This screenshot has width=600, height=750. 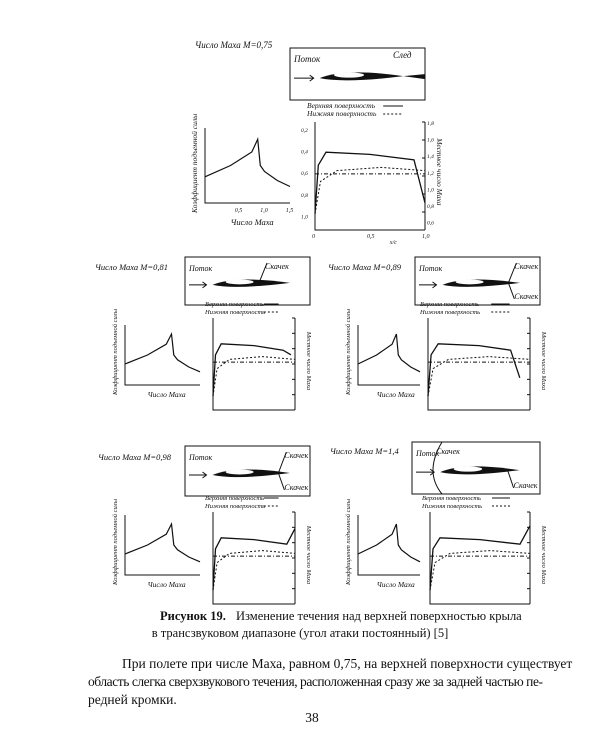 I want to click on tick-label: 0, so click(x=313, y=237).